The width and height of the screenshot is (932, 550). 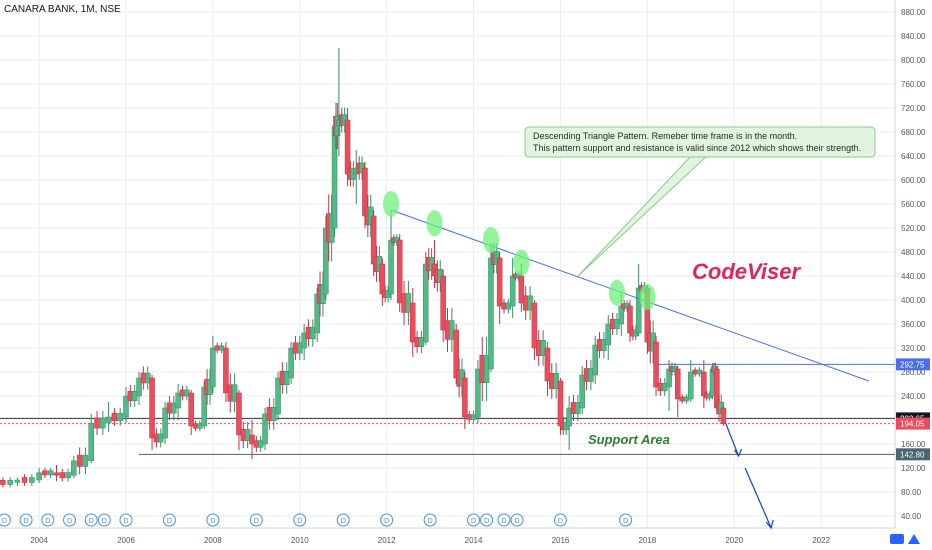 What do you see at coordinates (905, 539) in the screenshot?
I see `tradingview-logo-icon` at bounding box center [905, 539].